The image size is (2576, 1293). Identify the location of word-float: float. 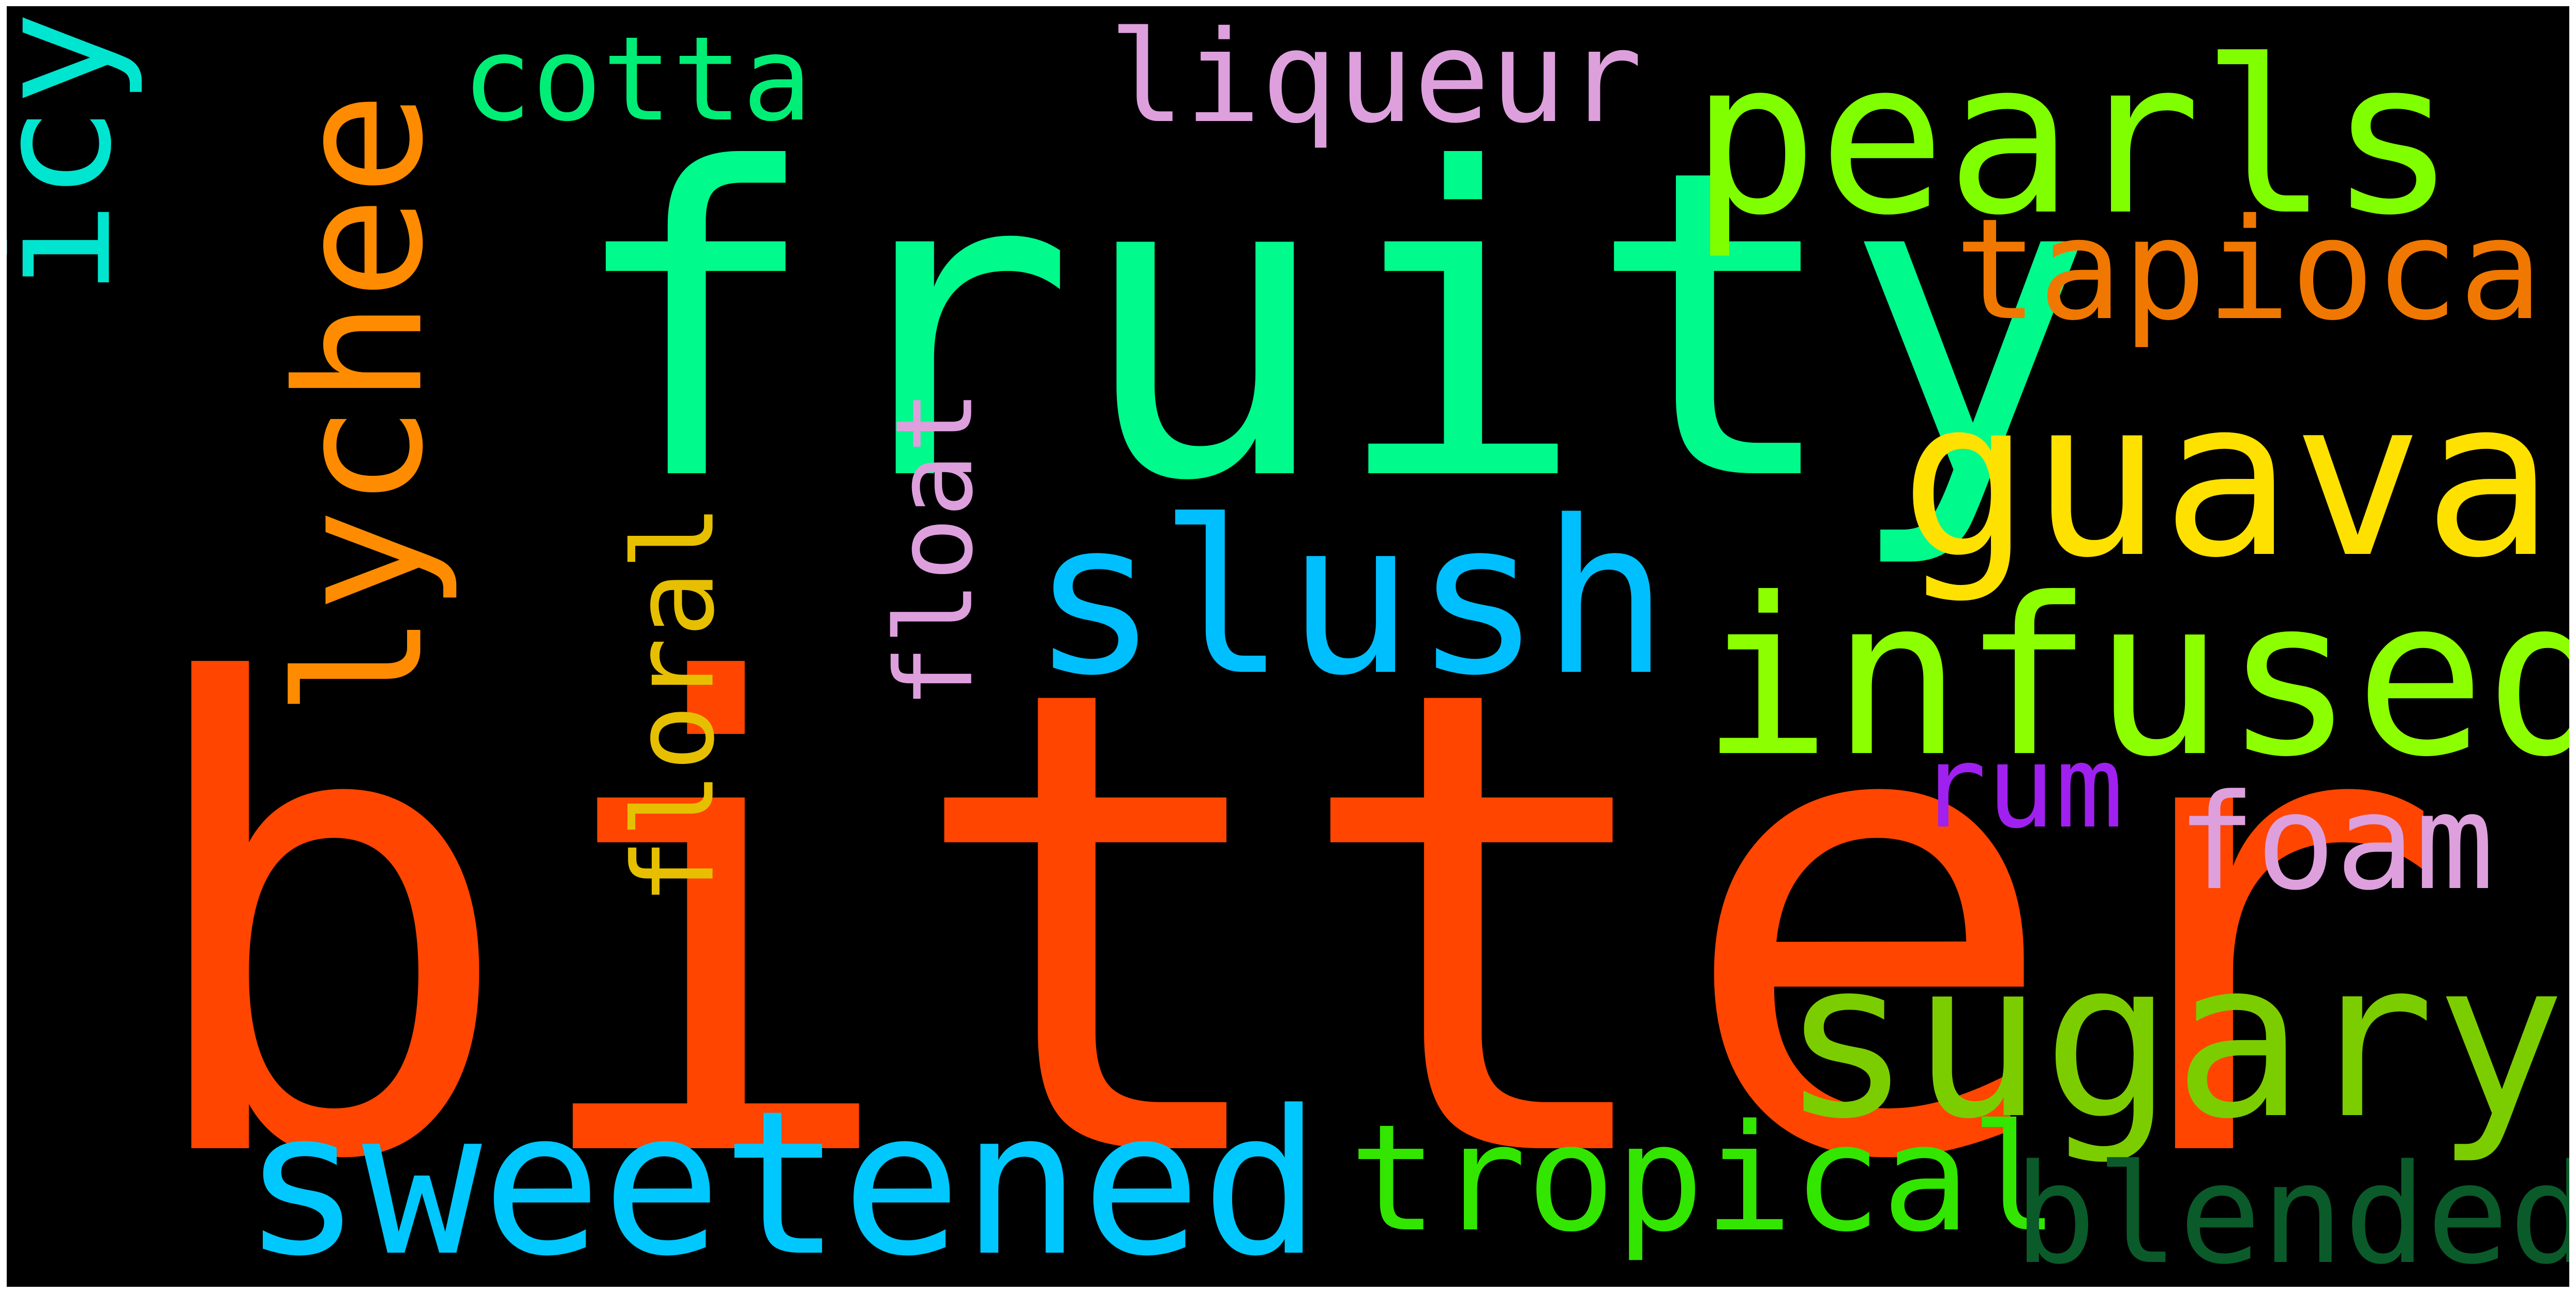
(935, 549).